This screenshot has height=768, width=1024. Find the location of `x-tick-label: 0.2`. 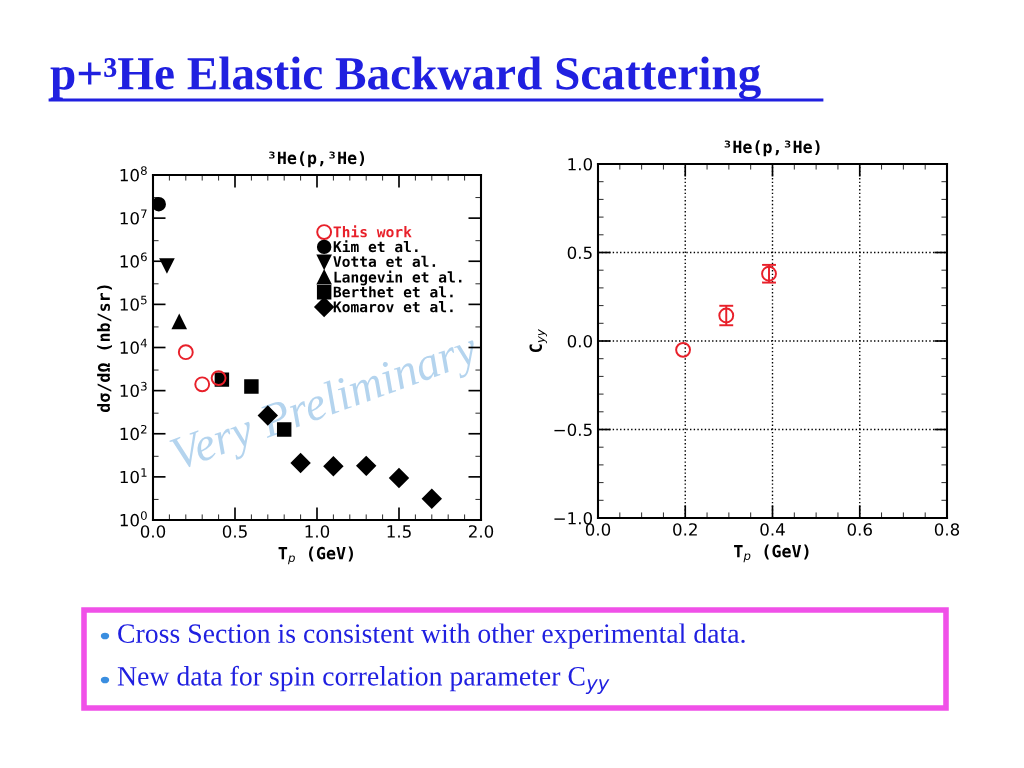

x-tick-label: 0.2 is located at coordinates (685, 529).